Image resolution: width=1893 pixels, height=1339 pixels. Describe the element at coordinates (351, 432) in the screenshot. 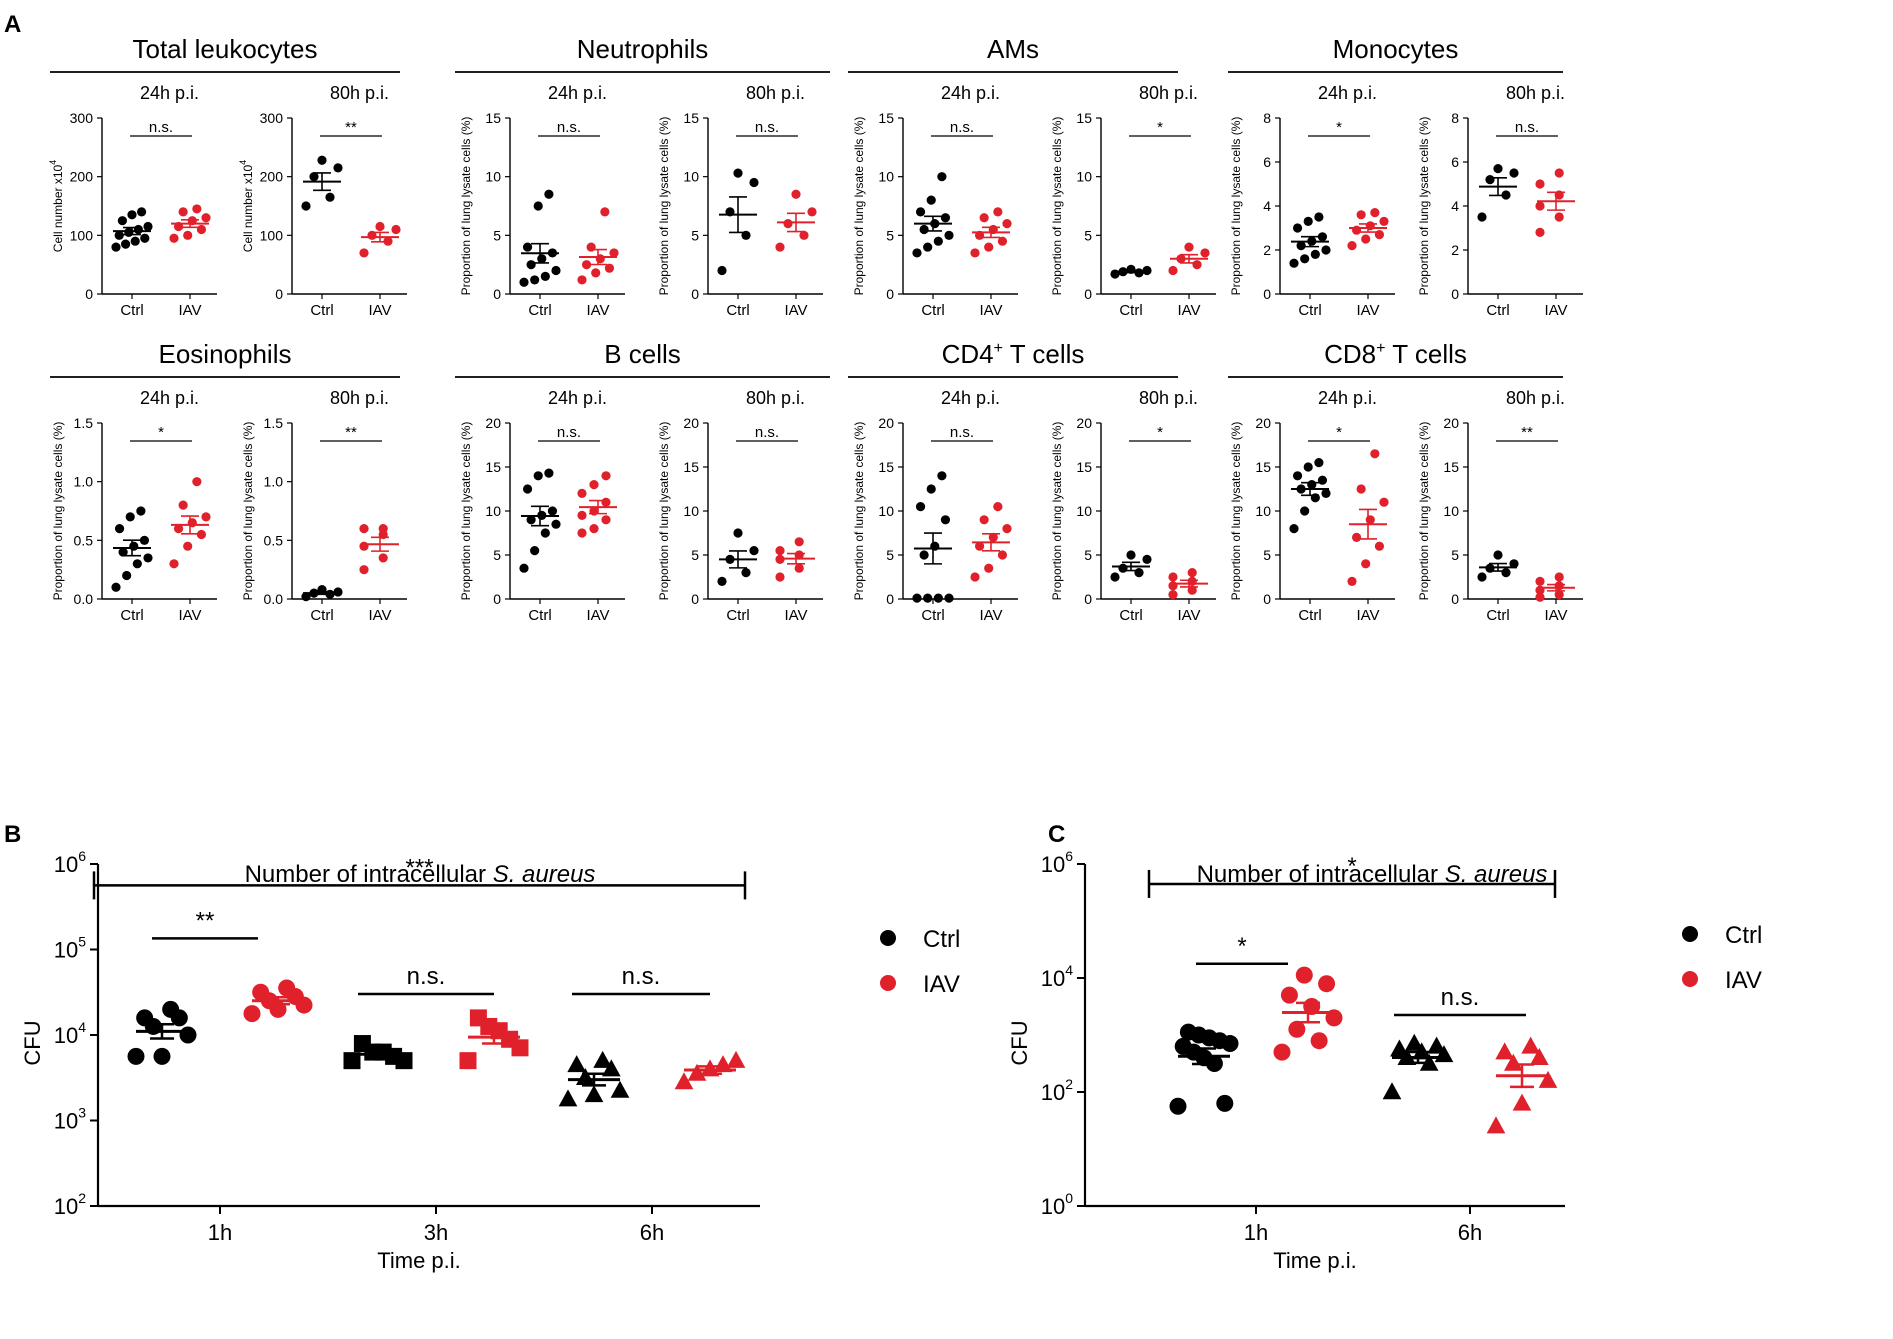

I see `significance-label: **` at that location.